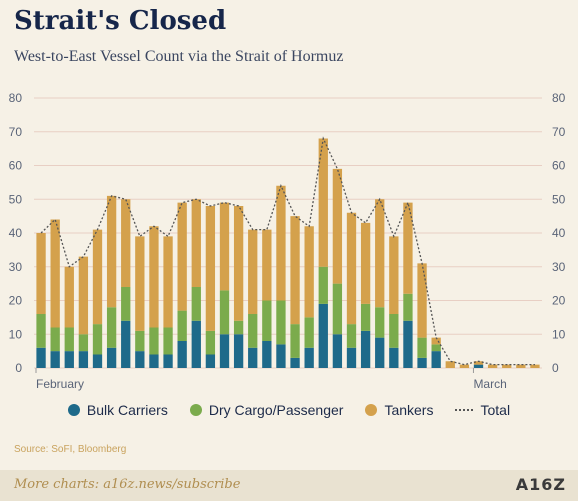 The image size is (578, 501). Describe the element at coordinates (276, 410) in the screenshot. I see `legend-label-dry: Dry Cargo/Passenger` at that location.